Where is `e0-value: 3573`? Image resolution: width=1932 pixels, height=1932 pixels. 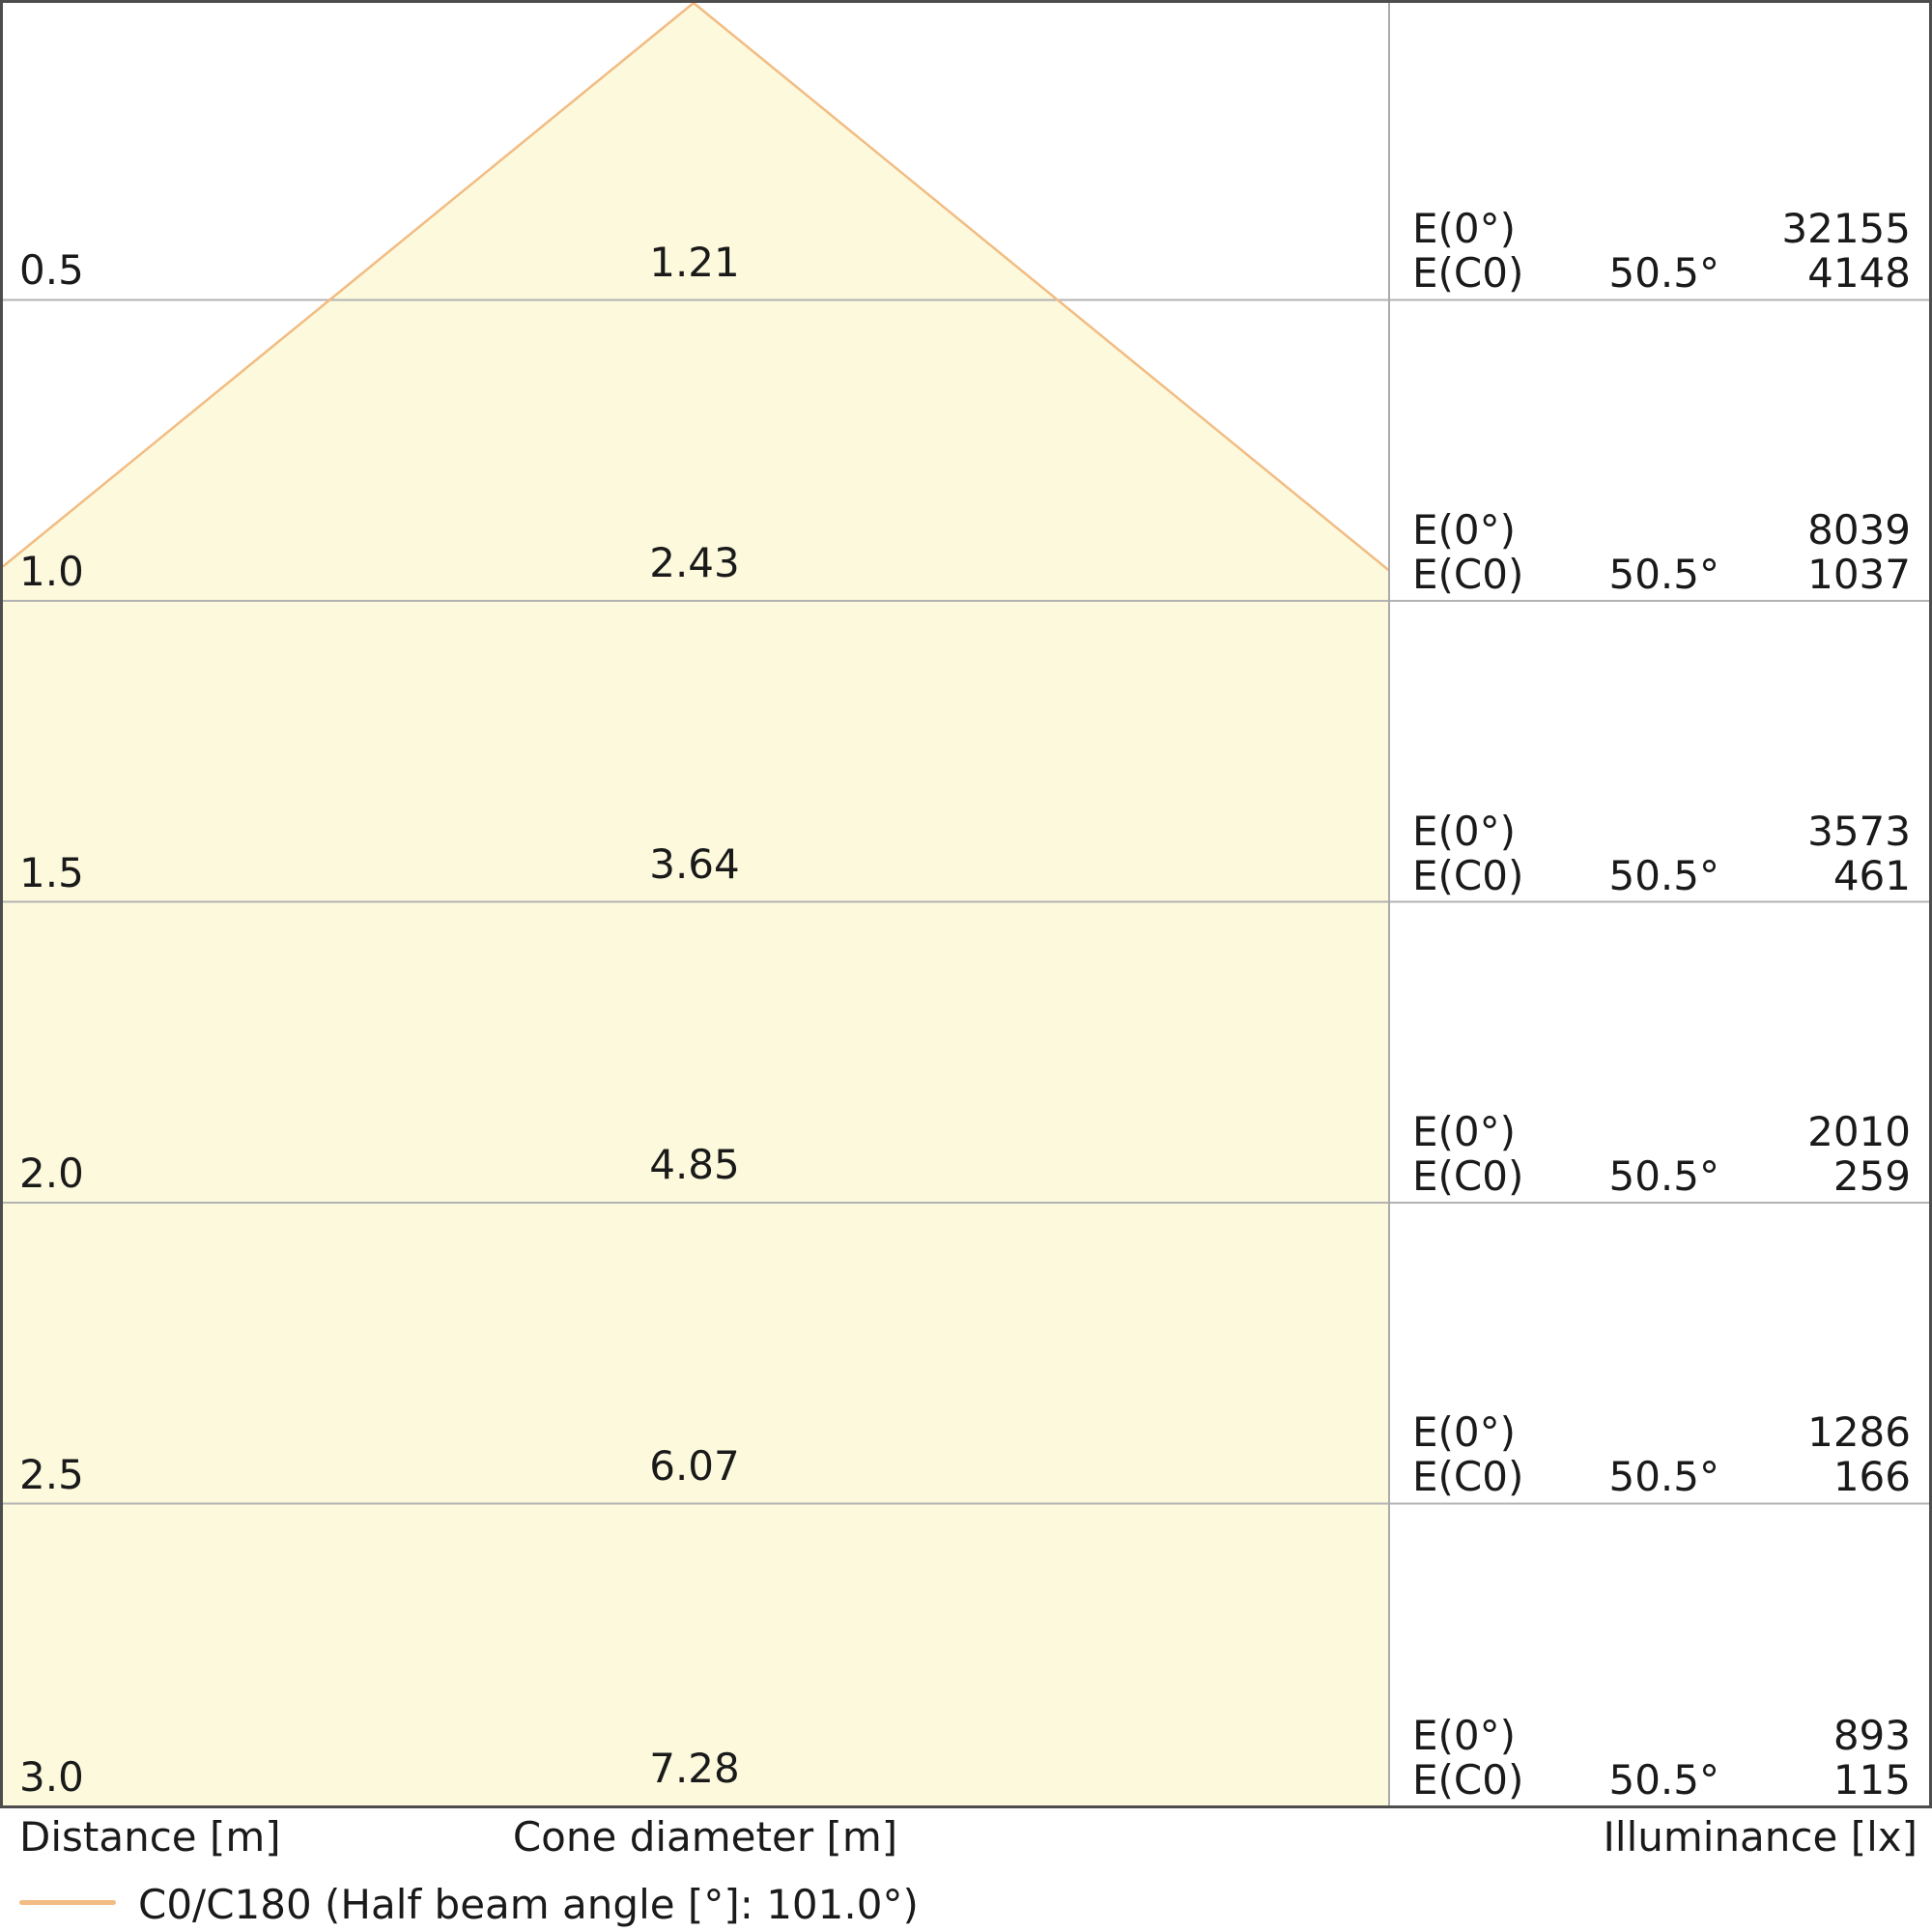 e0-value: 3573 is located at coordinates (1859, 831).